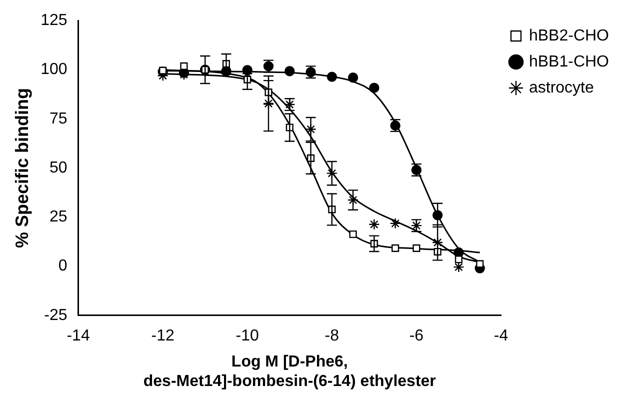  Describe the element at coordinates (56, 315) in the screenshot. I see `y-tick-label: -25` at that location.